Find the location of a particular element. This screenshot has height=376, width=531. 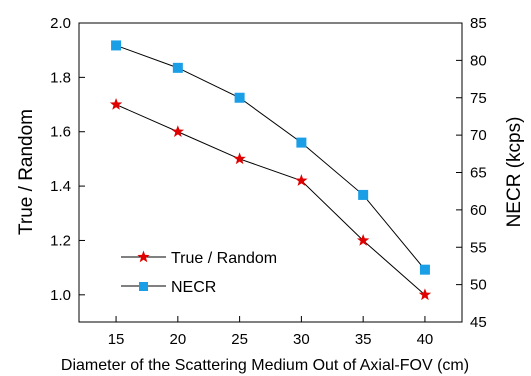

legend-label-necr: NECR is located at coordinates (193, 287).